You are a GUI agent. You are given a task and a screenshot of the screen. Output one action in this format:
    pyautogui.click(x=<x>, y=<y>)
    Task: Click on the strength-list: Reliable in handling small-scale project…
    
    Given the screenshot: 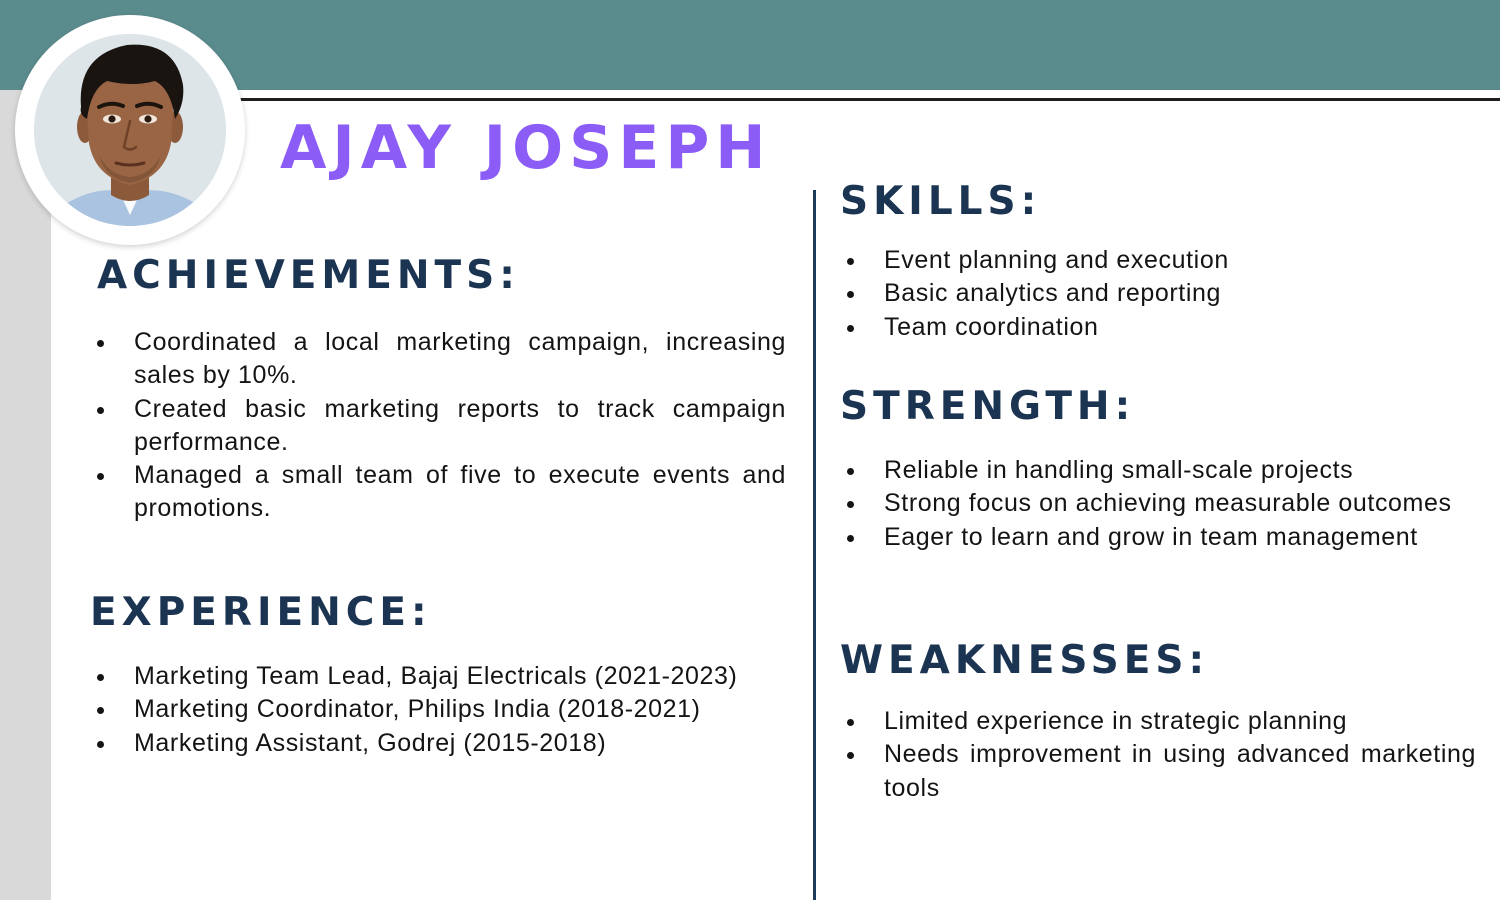 What is the action you would take?
    pyautogui.click(x=1159, y=504)
    